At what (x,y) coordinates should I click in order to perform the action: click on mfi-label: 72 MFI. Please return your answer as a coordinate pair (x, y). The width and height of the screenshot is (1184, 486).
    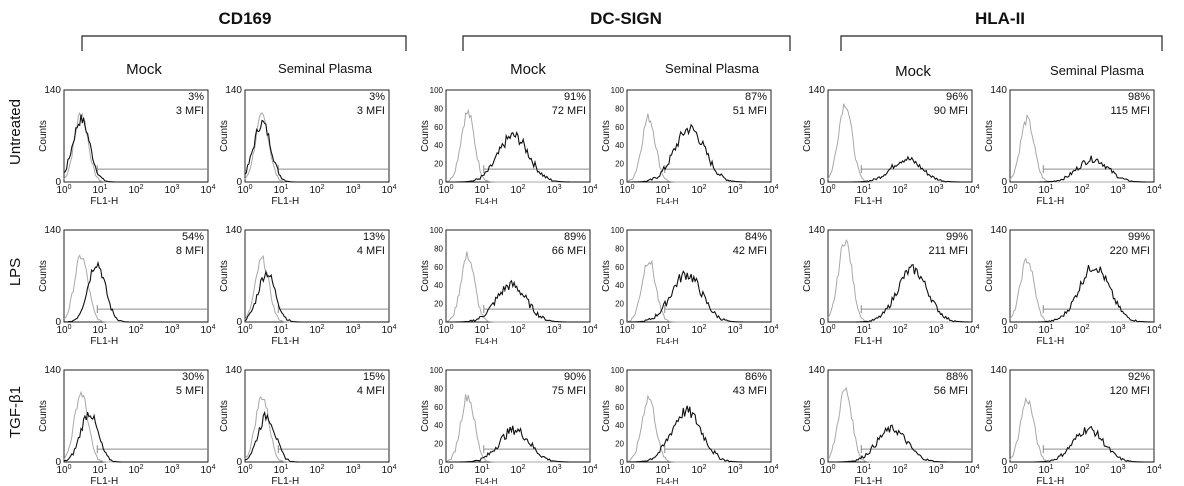
    Looking at the image, I should click on (569, 111).